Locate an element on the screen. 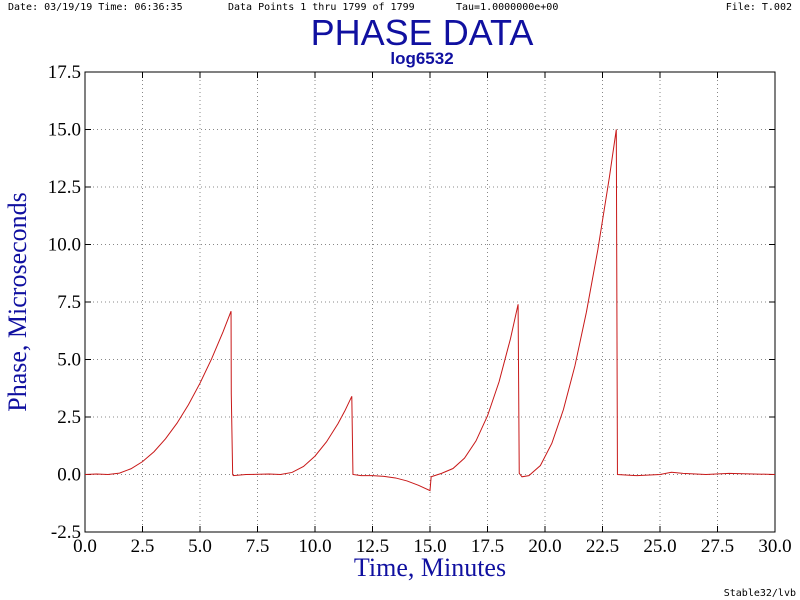 This screenshot has height=600, width=800. x-tick-label: 0.0 is located at coordinates (85, 546).